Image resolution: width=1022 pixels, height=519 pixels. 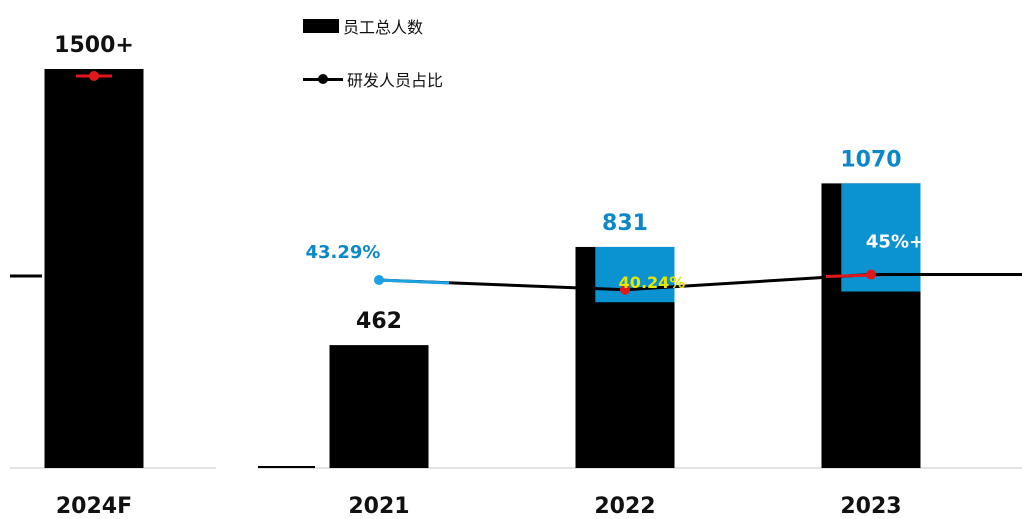 I want to click on bar-highlight-2022, so click(x=635, y=274).